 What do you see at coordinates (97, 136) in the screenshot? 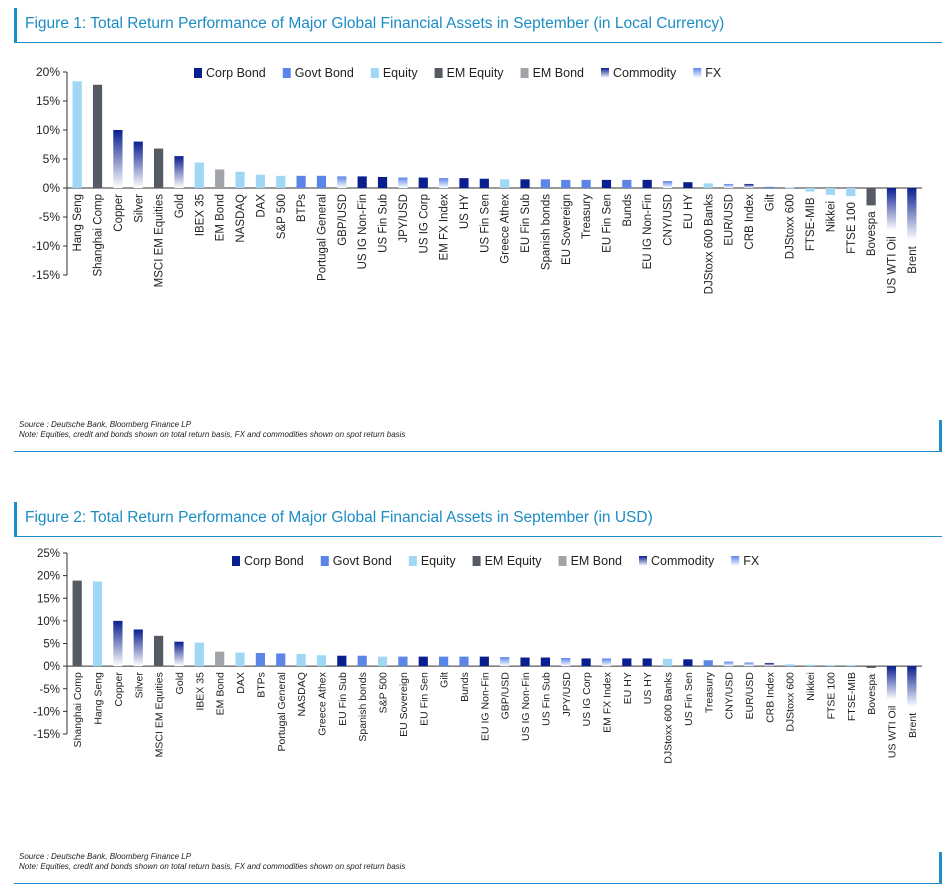
I see `bar-shanghai-comp` at bounding box center [97, 136].